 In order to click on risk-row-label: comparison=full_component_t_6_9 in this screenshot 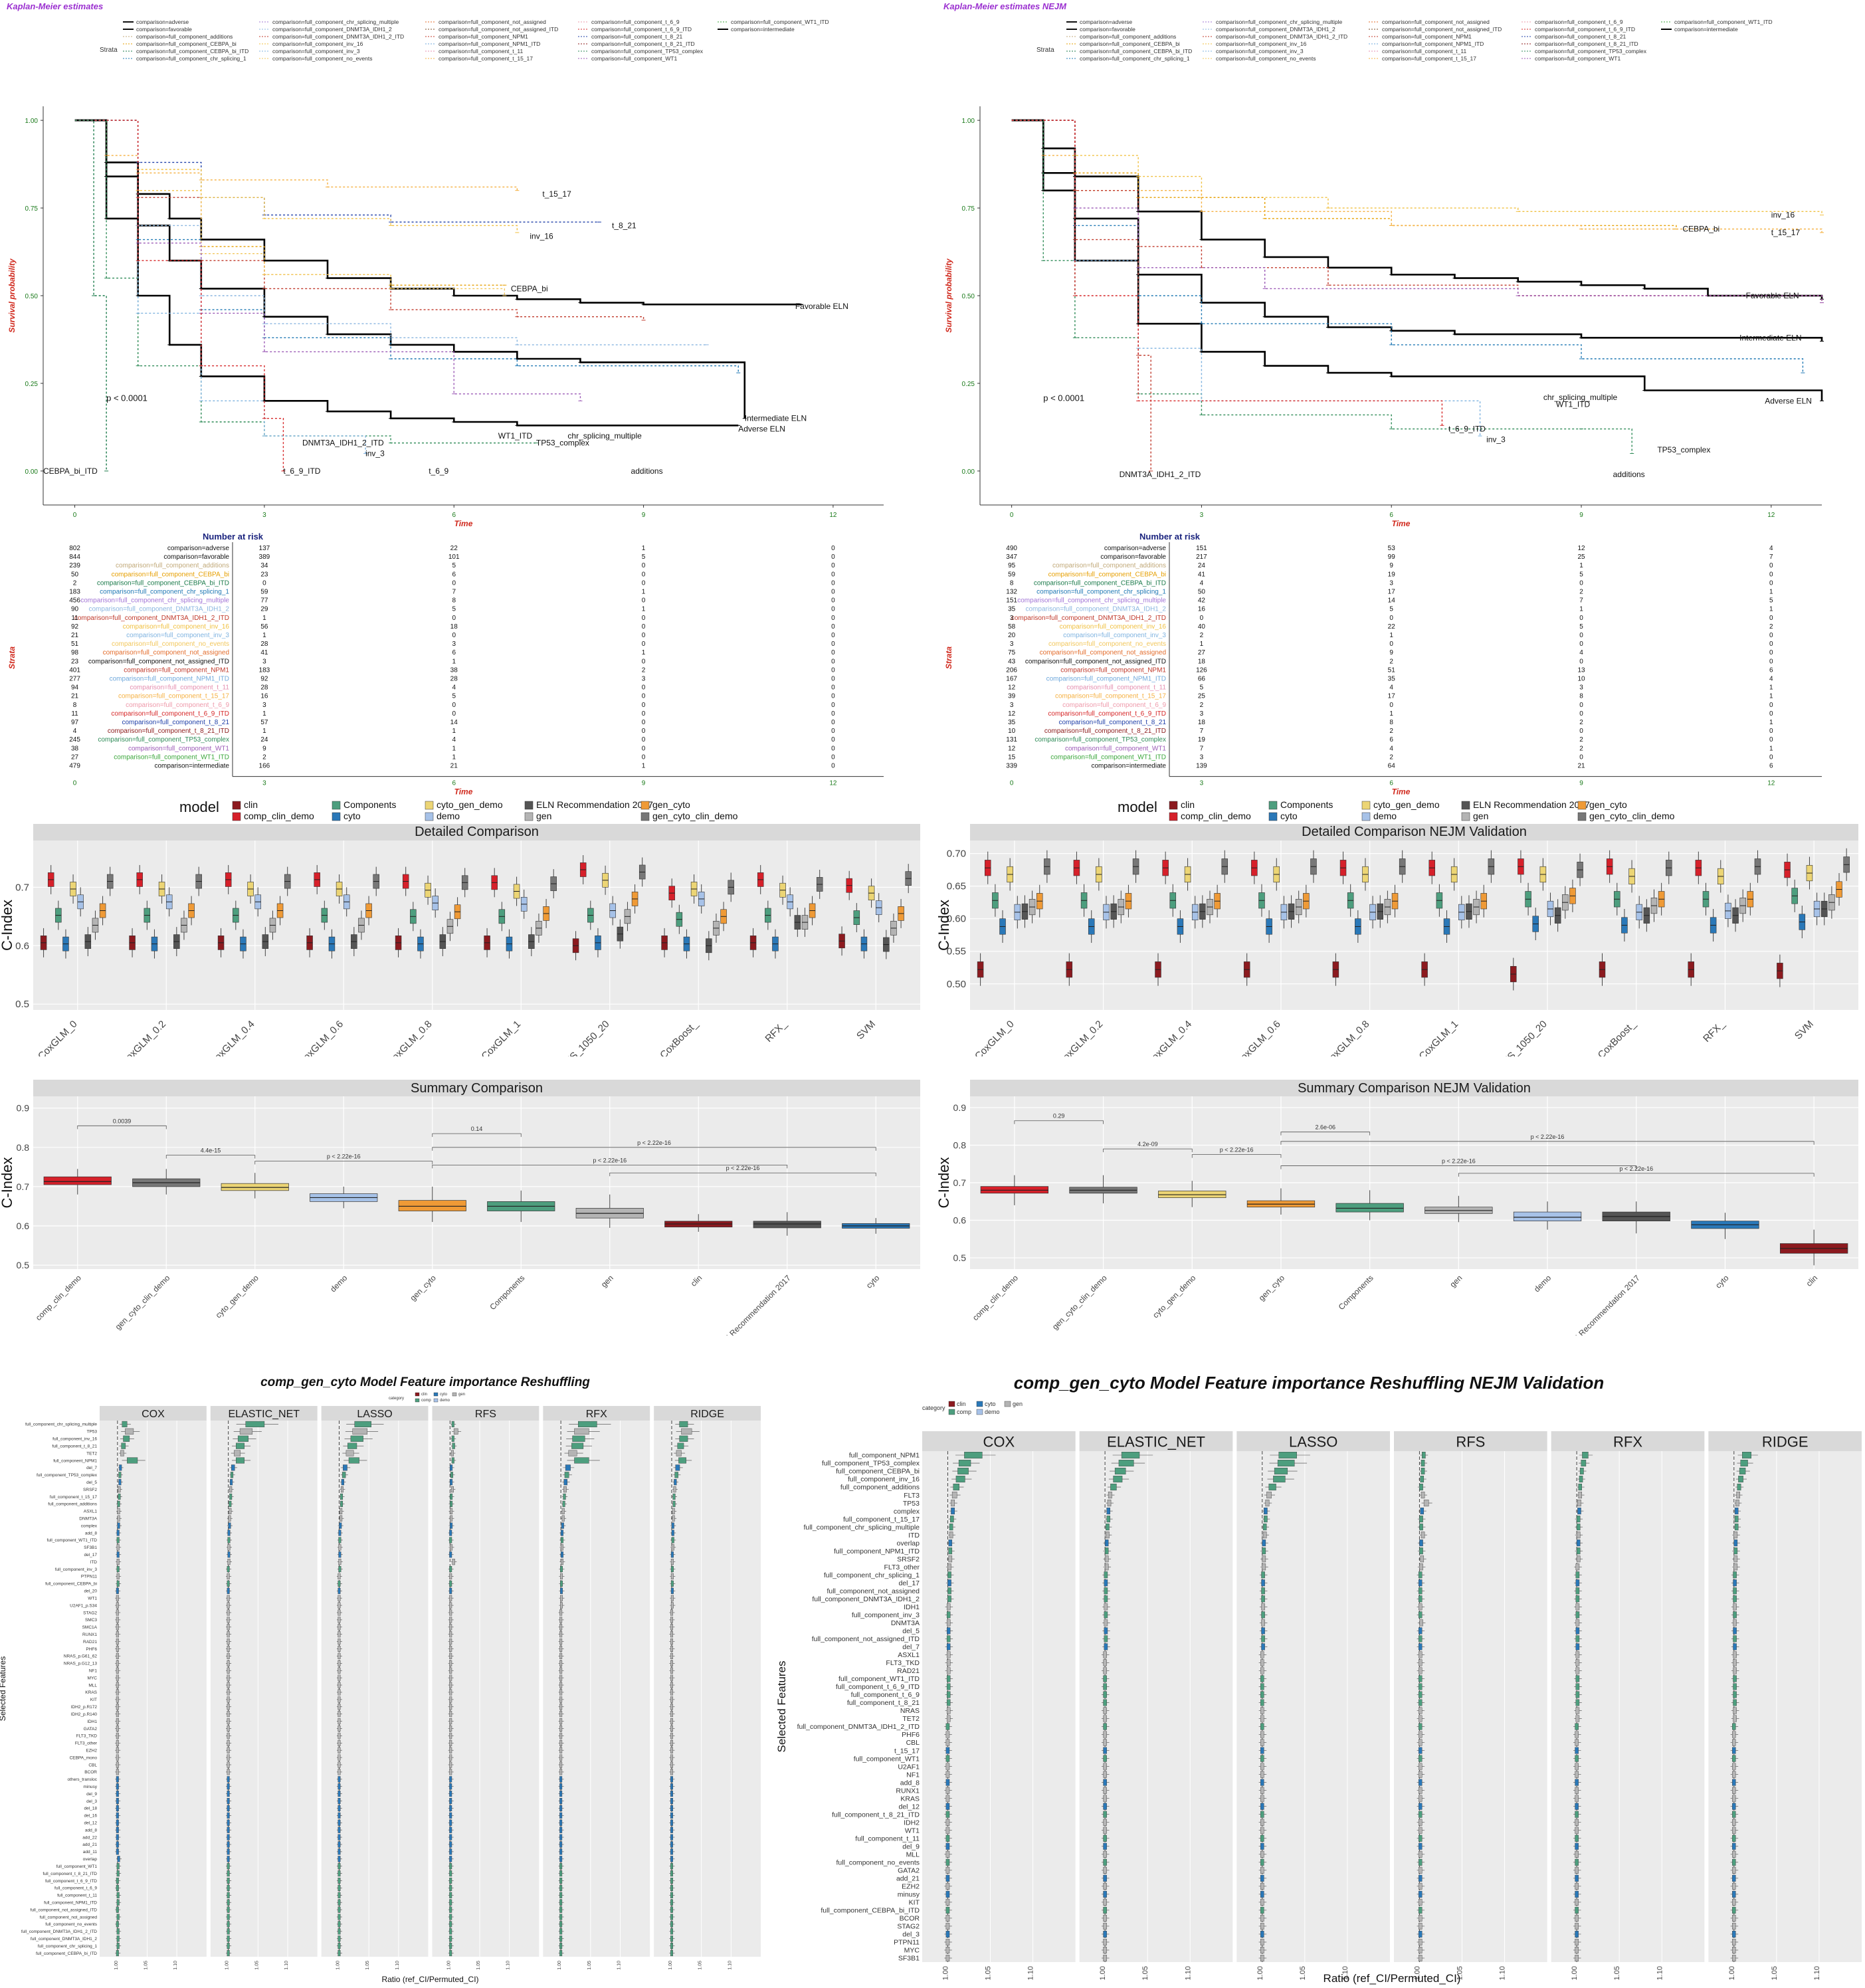, I will do `click(1114, 706)`.